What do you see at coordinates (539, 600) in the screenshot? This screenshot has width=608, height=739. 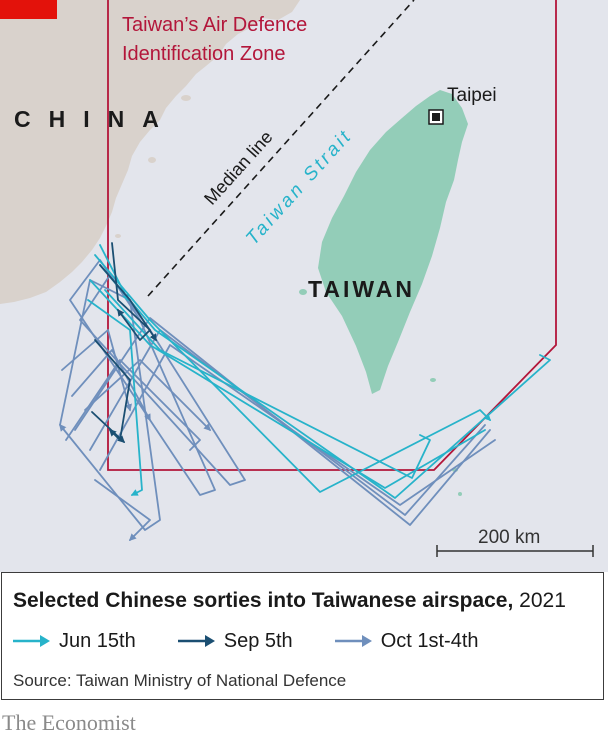 I see `legend-title-year: 2021` at bounding box center [539, 600].